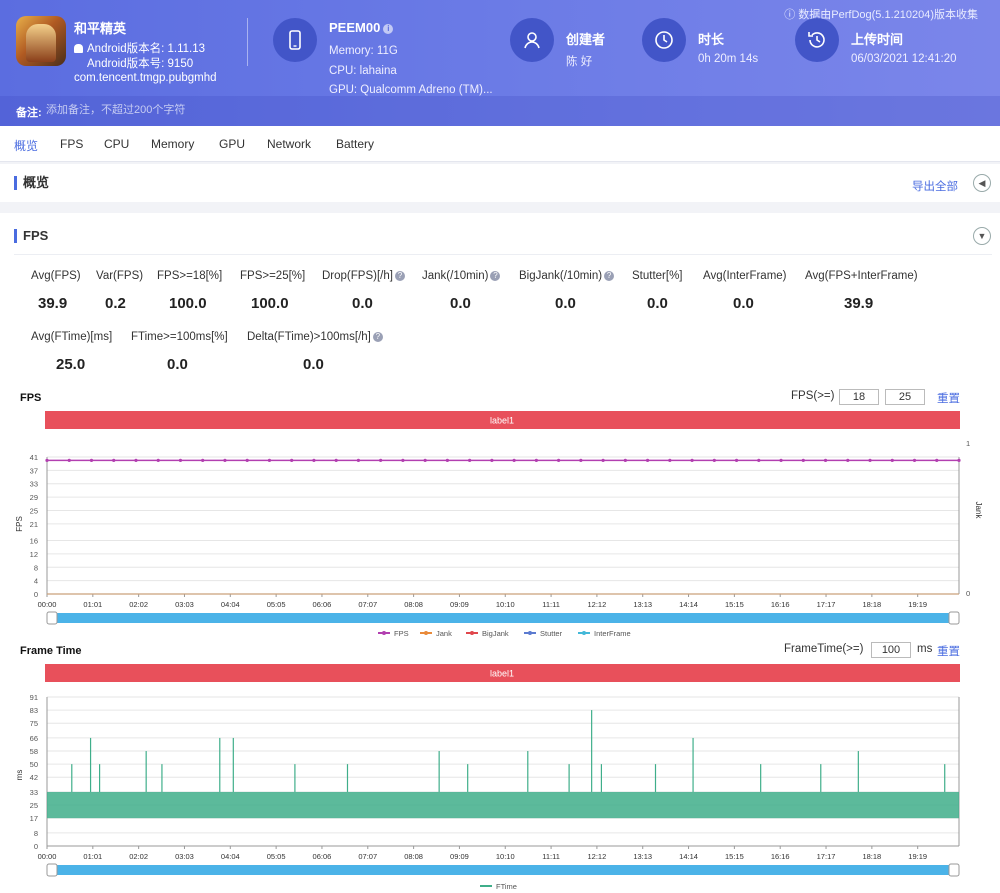 This screenshot has width=1000, height=893. I want to click on x-tick-label: 04:04, so click(230, 604).